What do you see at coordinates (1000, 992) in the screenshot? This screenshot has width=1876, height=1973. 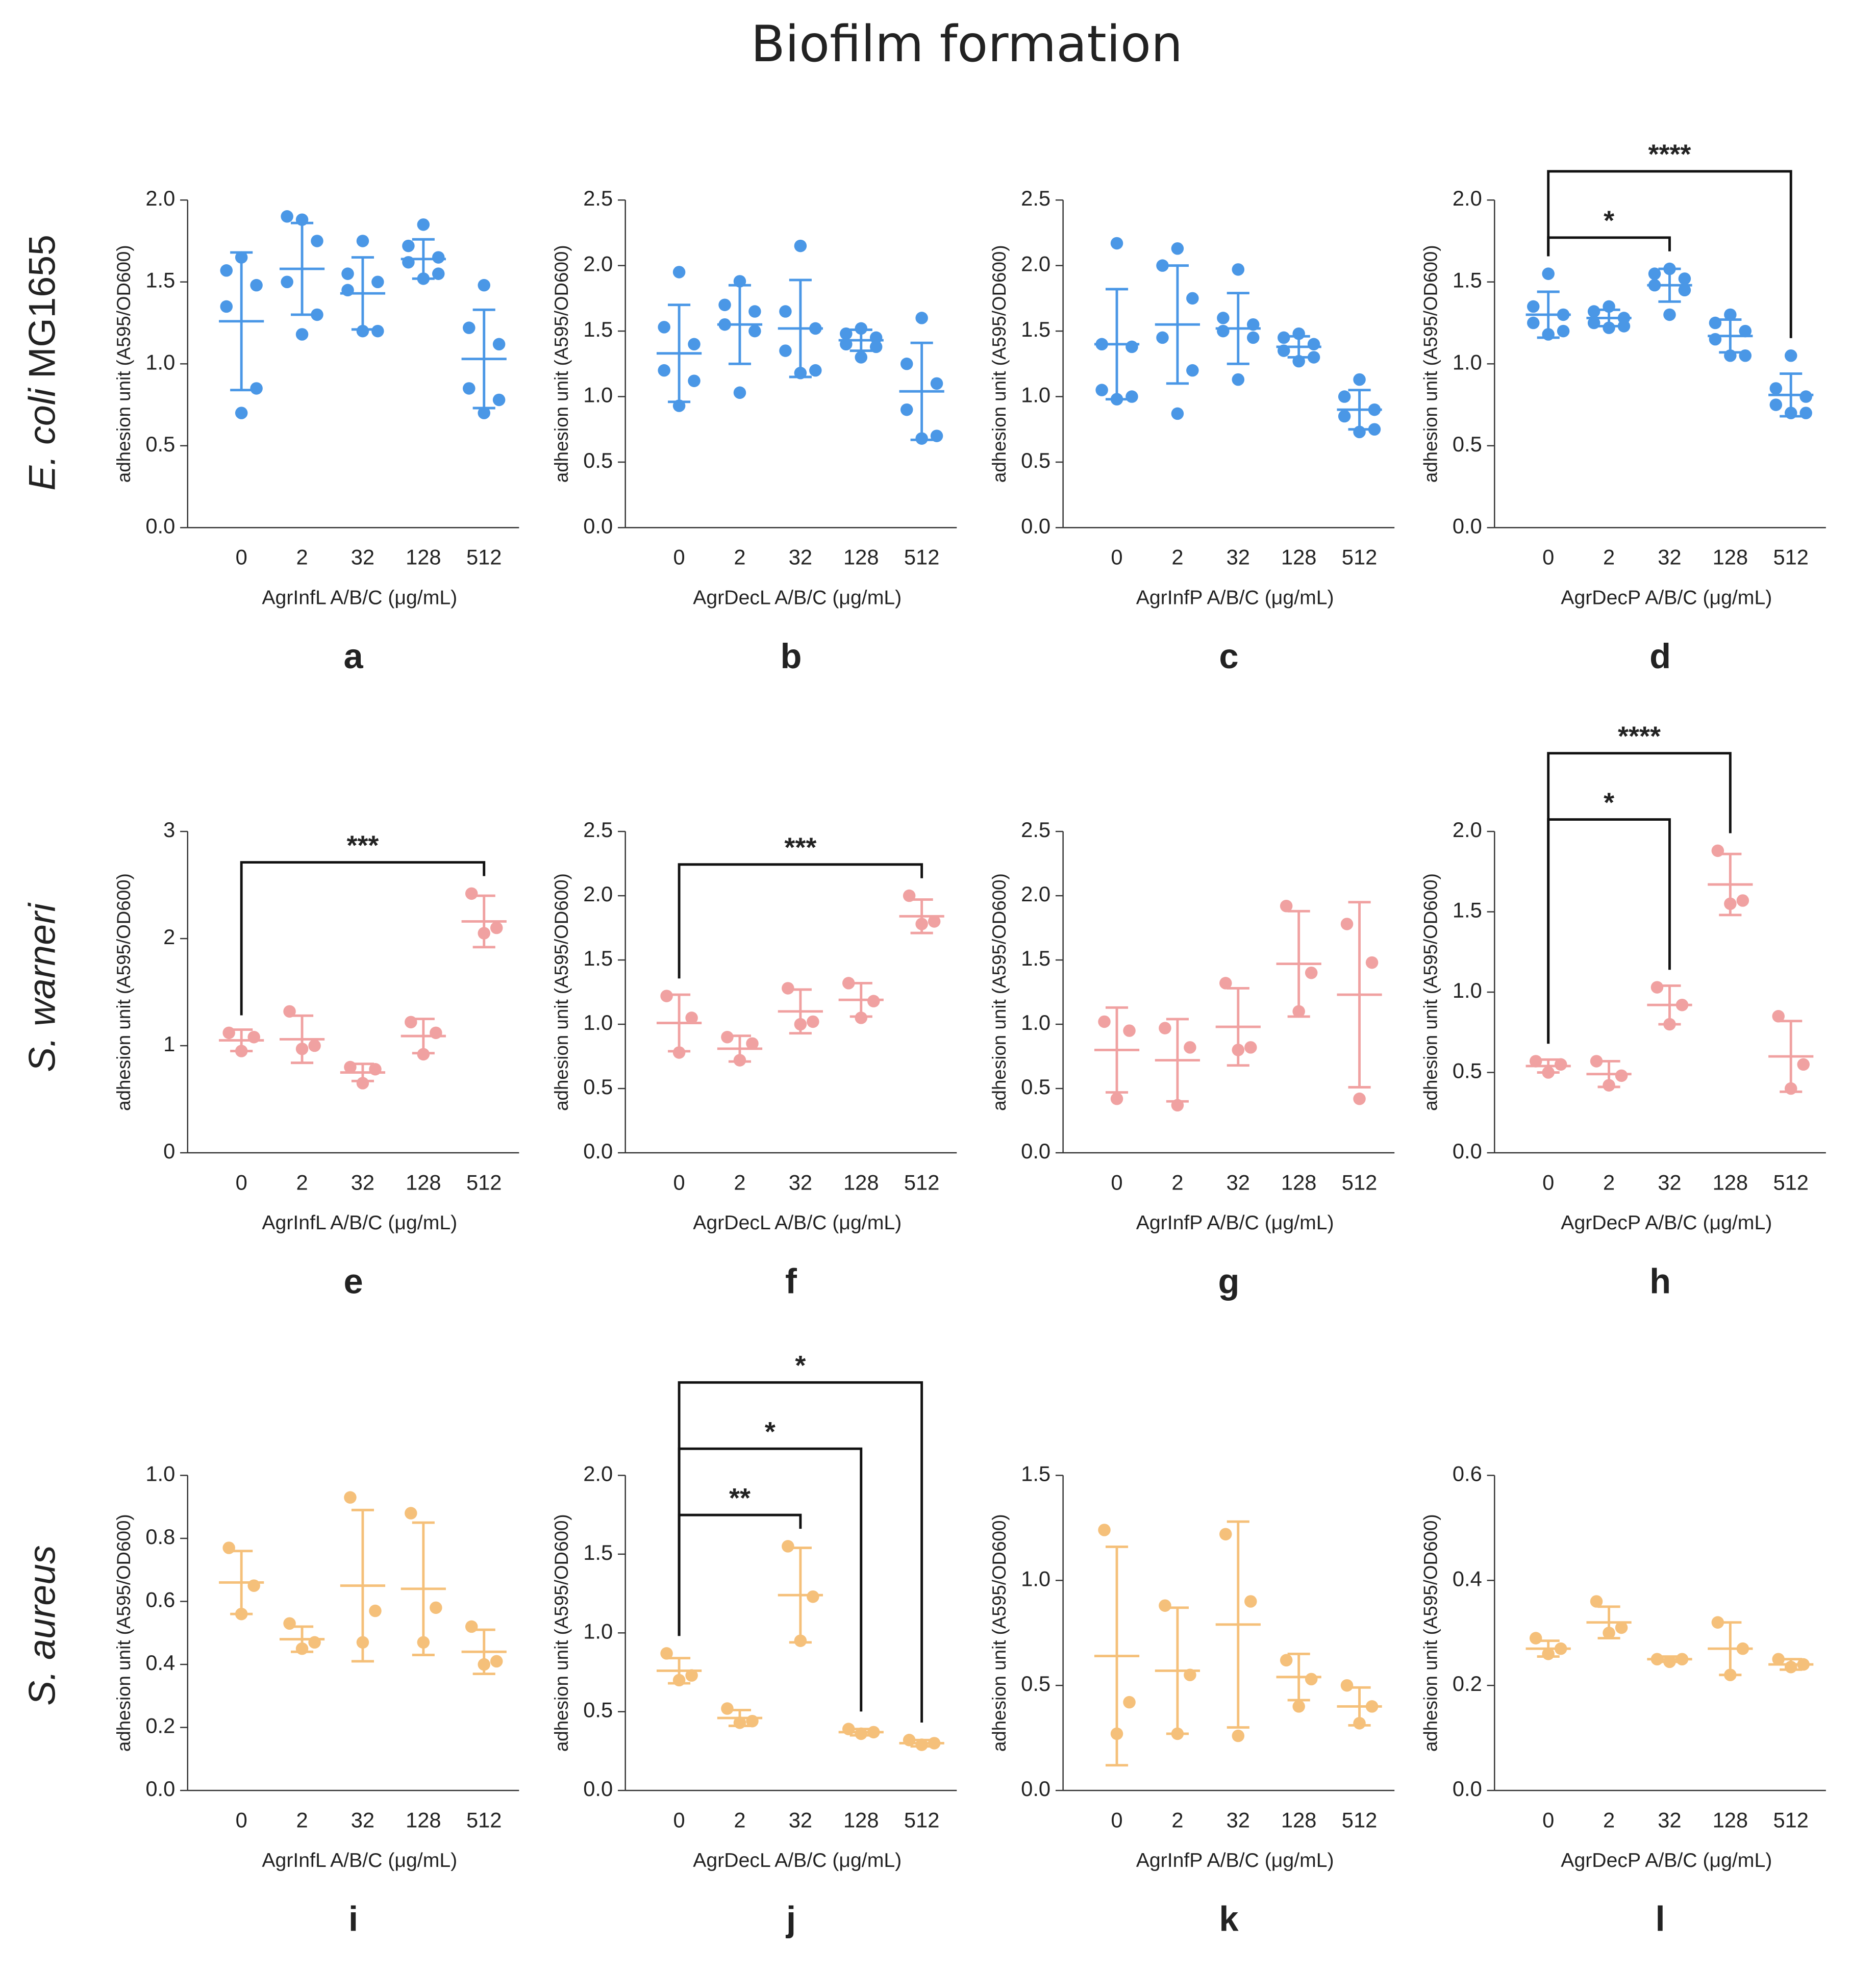 I see `y-axis-label: adhesion unit (A595/OD600)` at bounding box center [1000, 992].